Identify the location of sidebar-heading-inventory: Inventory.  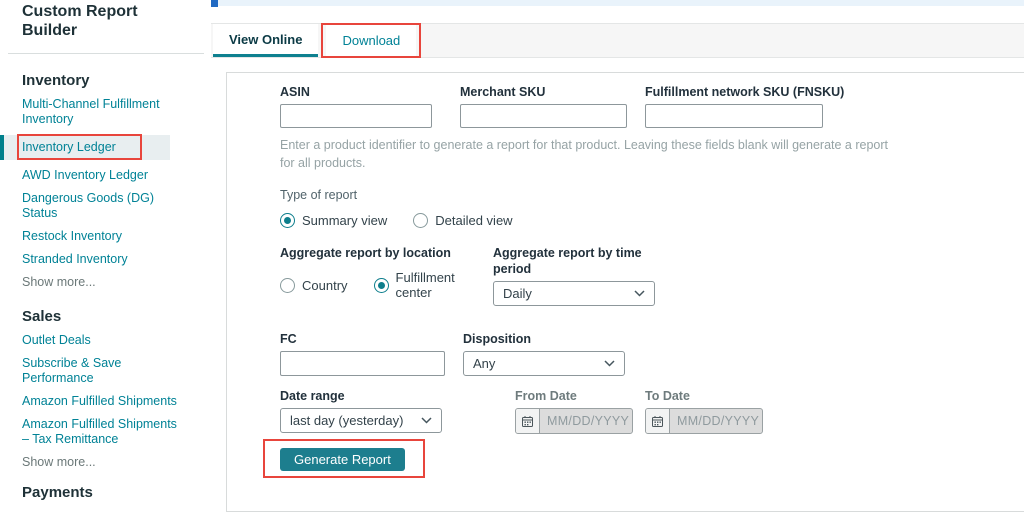
(56, 81).